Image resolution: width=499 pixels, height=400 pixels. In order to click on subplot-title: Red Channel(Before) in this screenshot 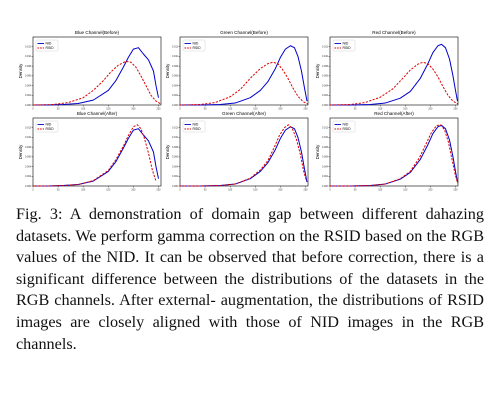, I will do `click(394, 32)`.